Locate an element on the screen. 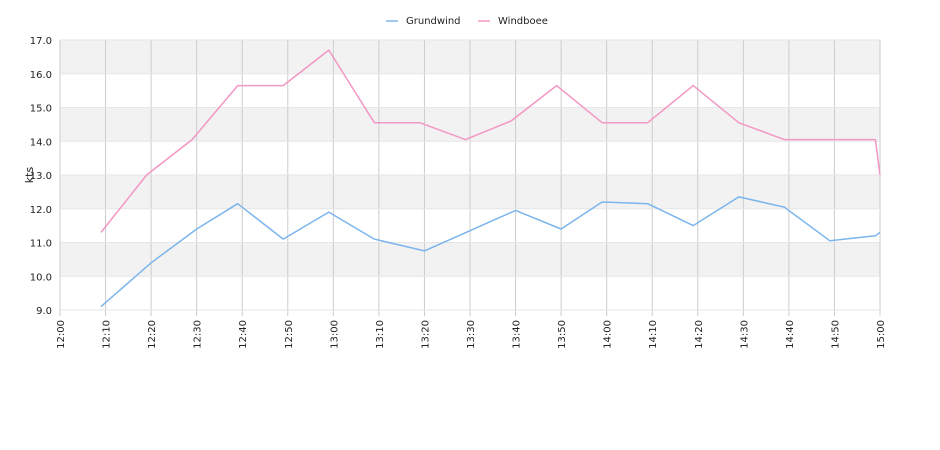  x-tick-label: 12:20 is located at coordinates (152, 334).